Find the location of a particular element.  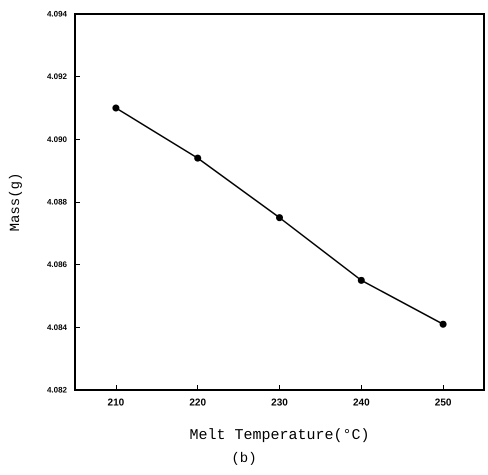

y-tick-label: 4.094 is located at coordinates (57, 14).